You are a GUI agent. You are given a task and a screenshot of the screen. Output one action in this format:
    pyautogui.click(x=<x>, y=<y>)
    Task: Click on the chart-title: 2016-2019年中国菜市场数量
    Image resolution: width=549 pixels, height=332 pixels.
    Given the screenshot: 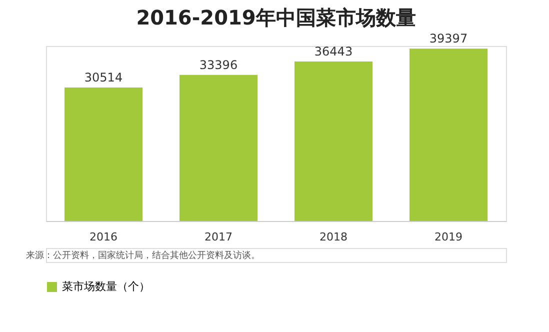 What is the action you would take?
    pyautogui.click(x=276, y=18)
    